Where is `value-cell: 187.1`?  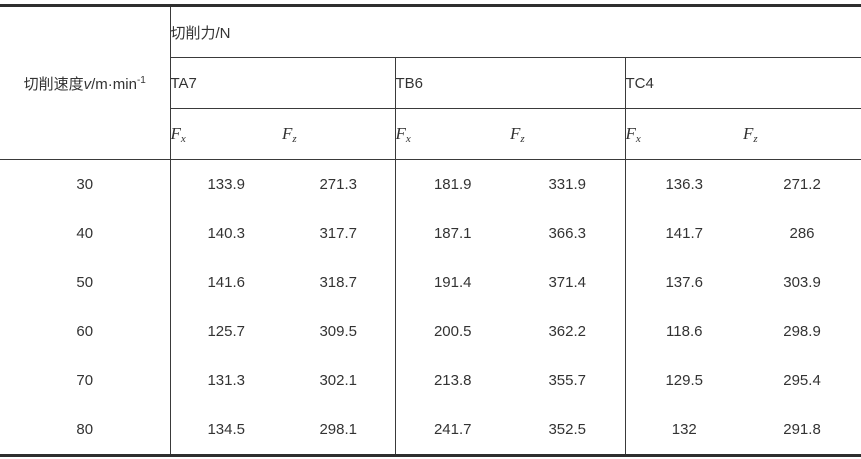 value-cell: 187.1 is located at coordinates (452, 233).